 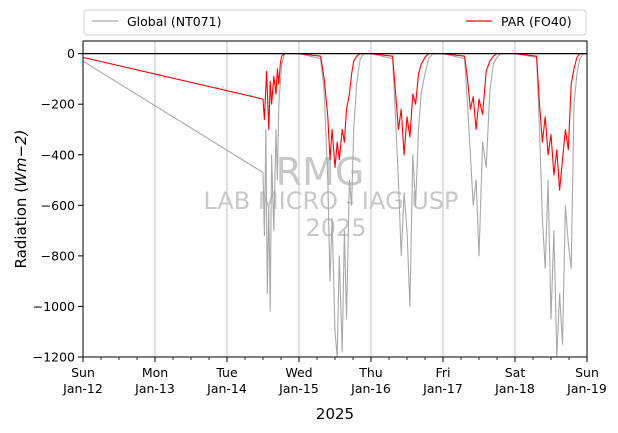 I want to click on y-axis-label-unit: Wm, so click(x=21, y=171).